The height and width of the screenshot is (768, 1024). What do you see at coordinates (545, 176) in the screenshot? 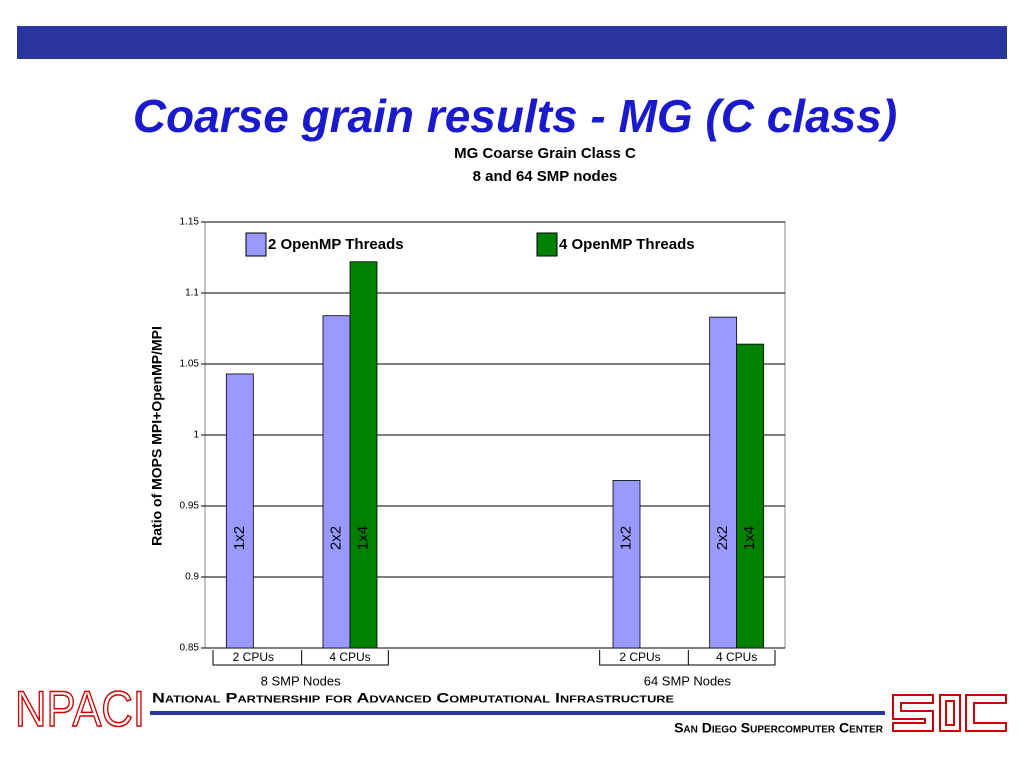
I see `chart-subtitle: 8 and 64 SMP nodes` at bounding box center [545, 176].